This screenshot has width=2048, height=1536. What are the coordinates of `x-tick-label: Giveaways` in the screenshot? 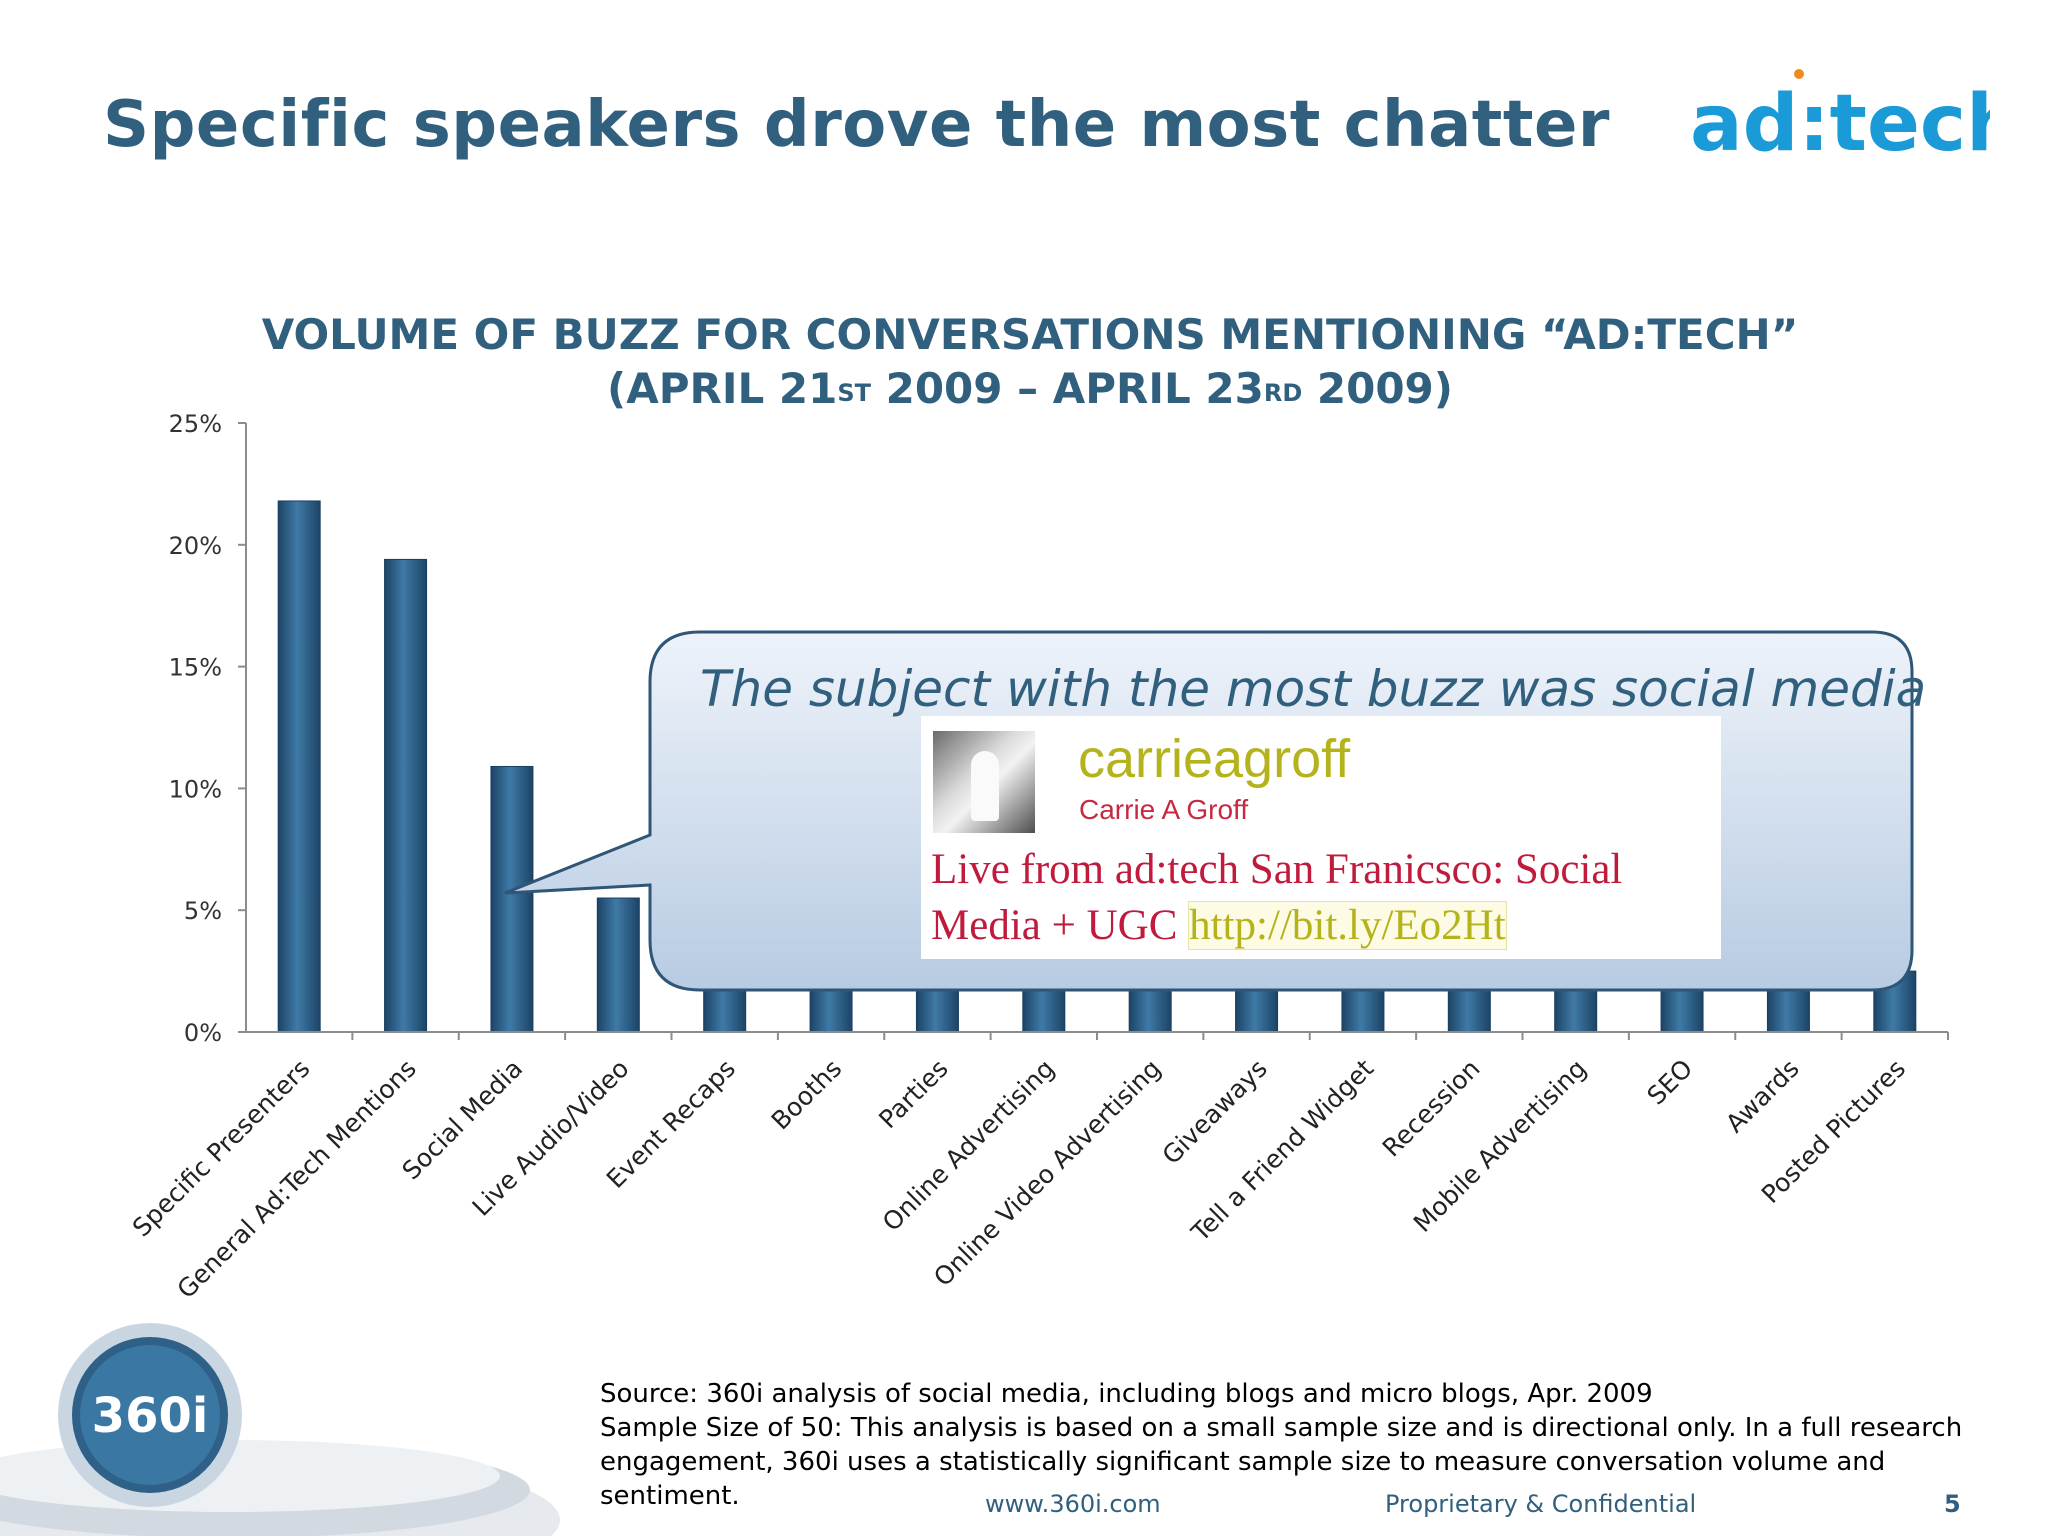 It's located at (1215, 1112).